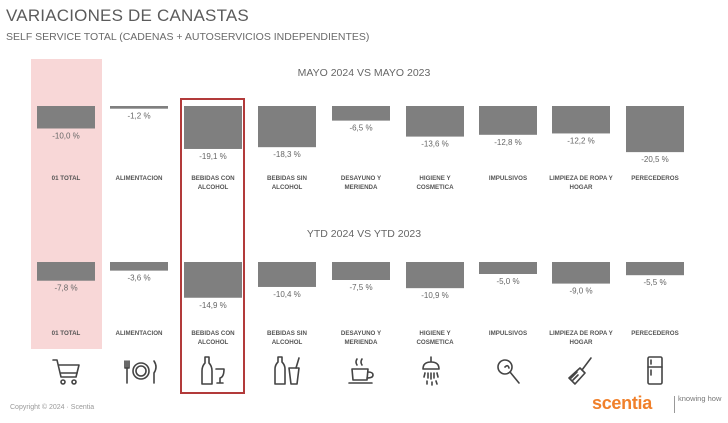  I want to click on data-label: -5,5 %, so click(654, 282).